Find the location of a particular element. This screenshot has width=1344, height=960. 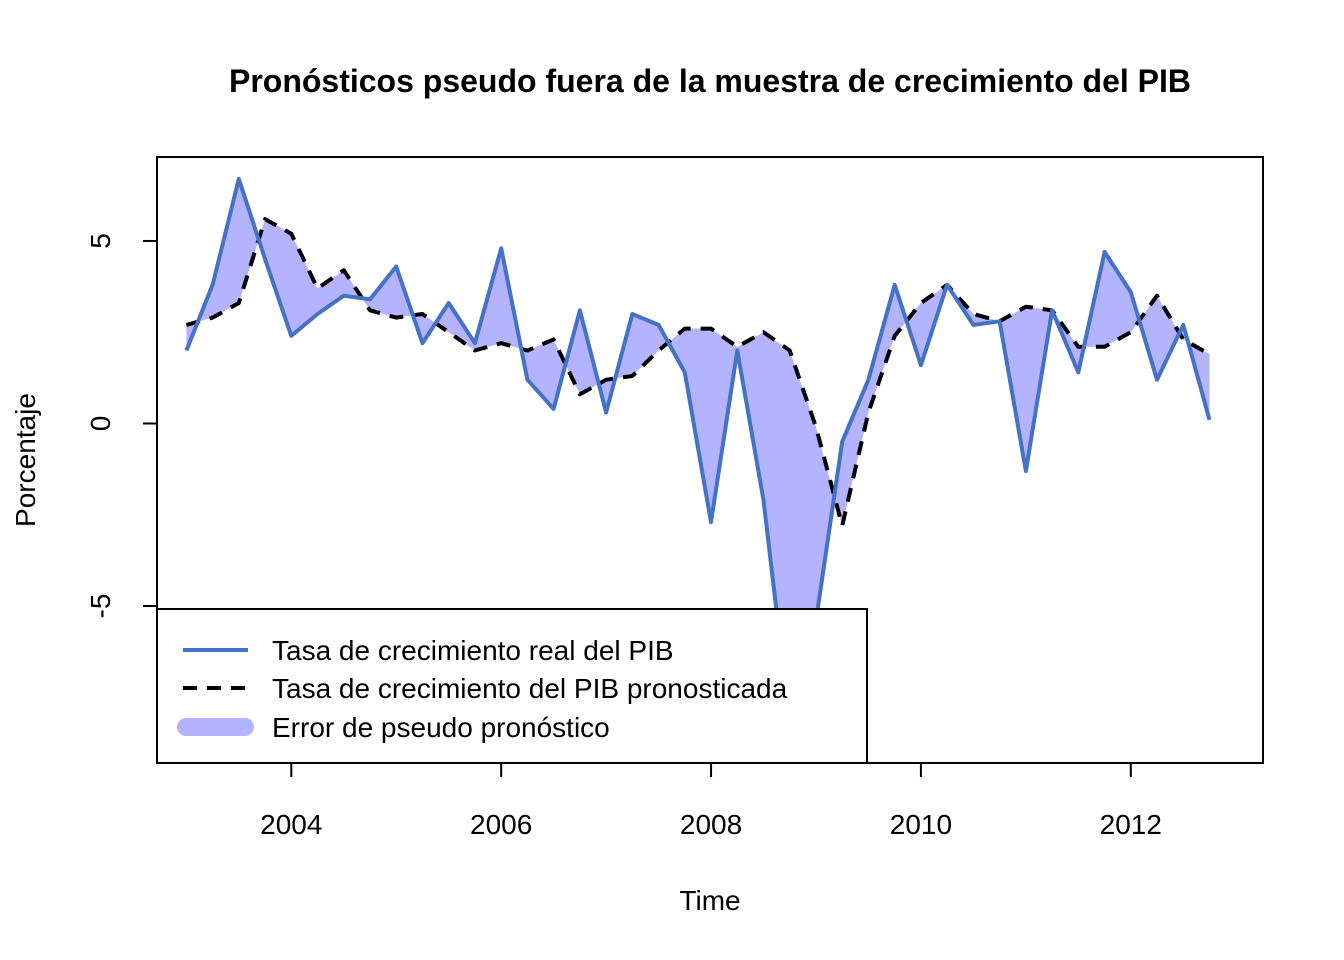

x-axis-label: Time is located at coordinates (709, 900).